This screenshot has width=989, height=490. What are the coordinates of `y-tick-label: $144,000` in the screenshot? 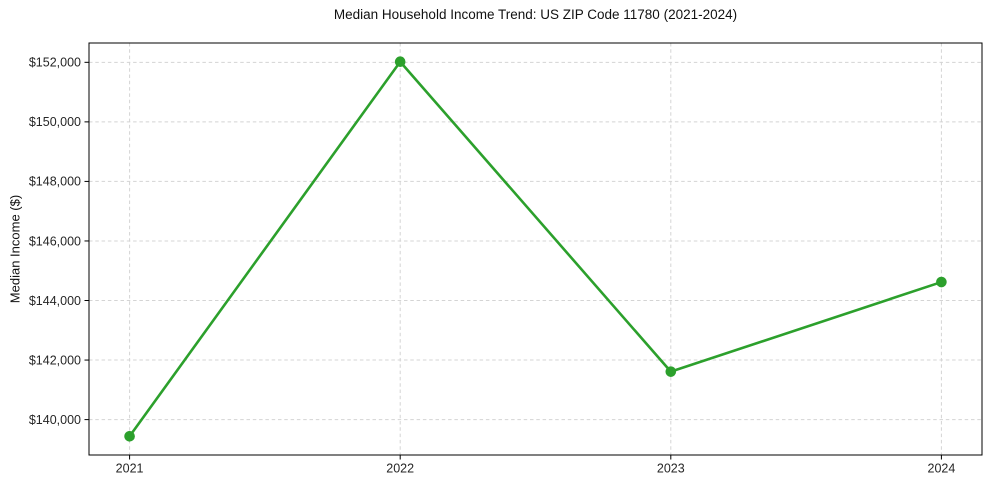 It's located at (55, 301).